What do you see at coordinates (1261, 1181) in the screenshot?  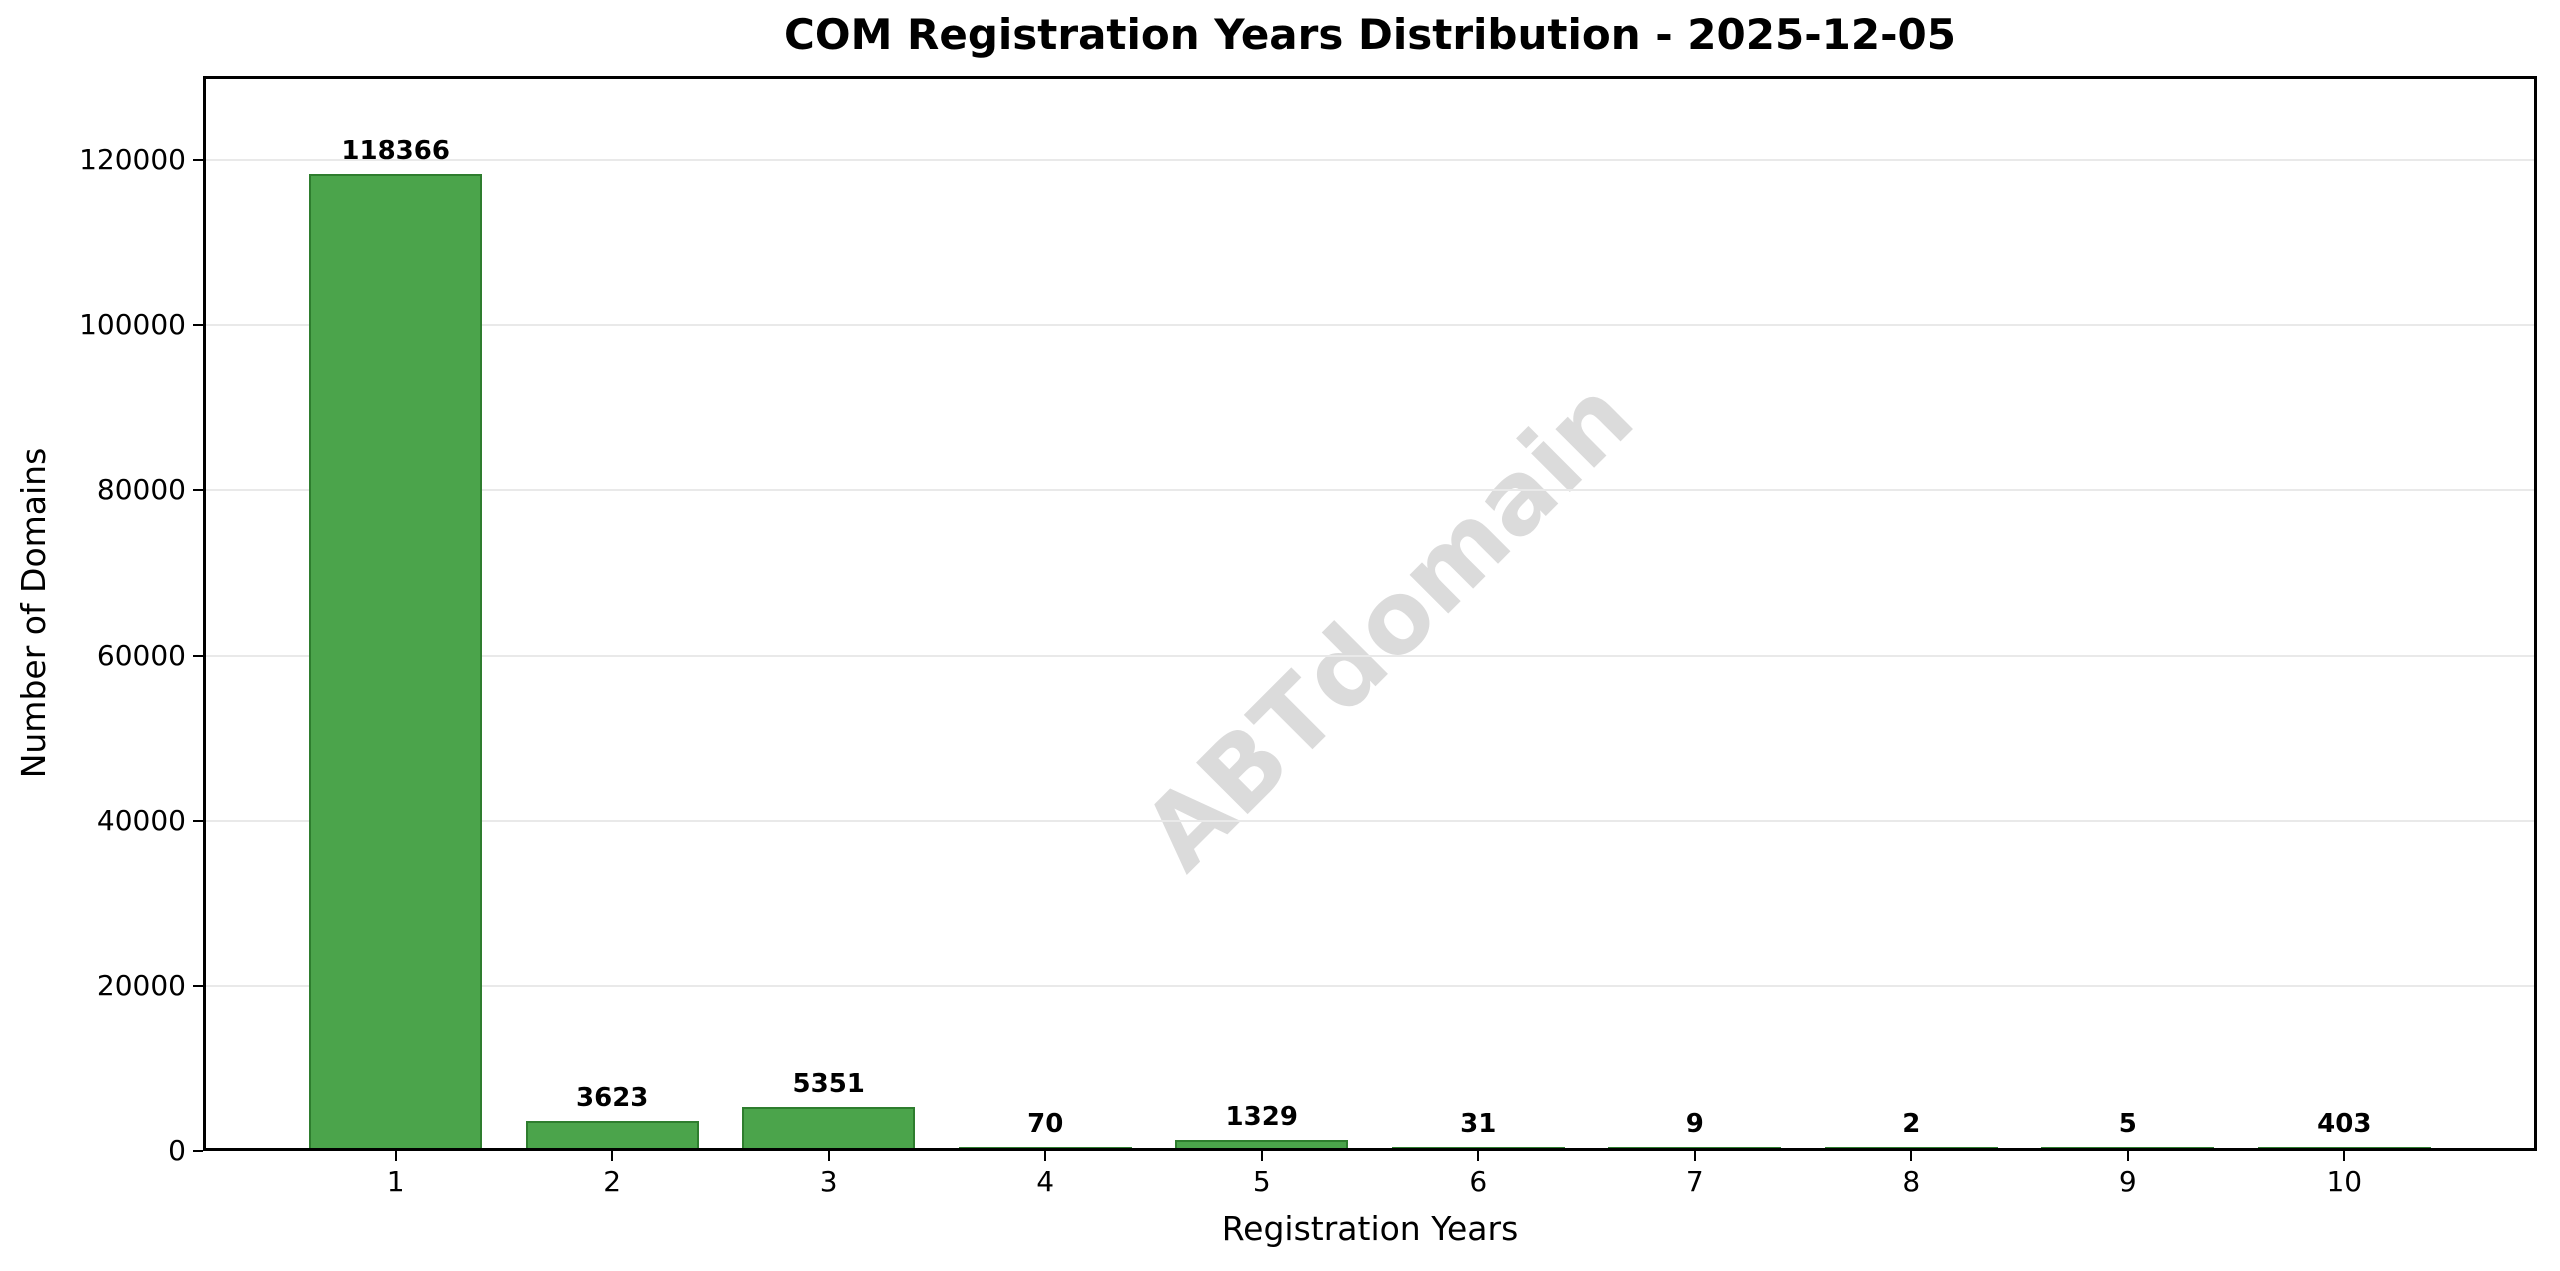 I see `x-tick-label: 5` at bounding box center [1261, 1181].